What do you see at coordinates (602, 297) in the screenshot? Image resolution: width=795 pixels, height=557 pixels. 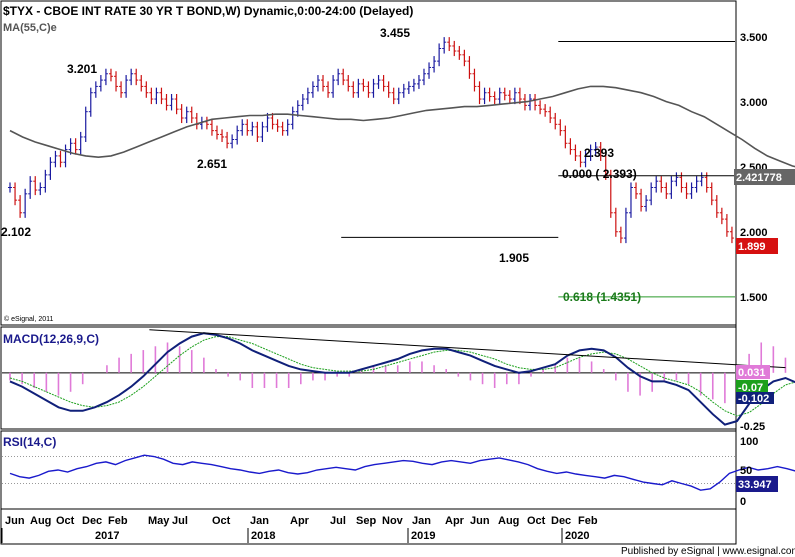 I see `annotation-fib-0618: 0.618 (1.4351)` at bounding box center [602, 297].